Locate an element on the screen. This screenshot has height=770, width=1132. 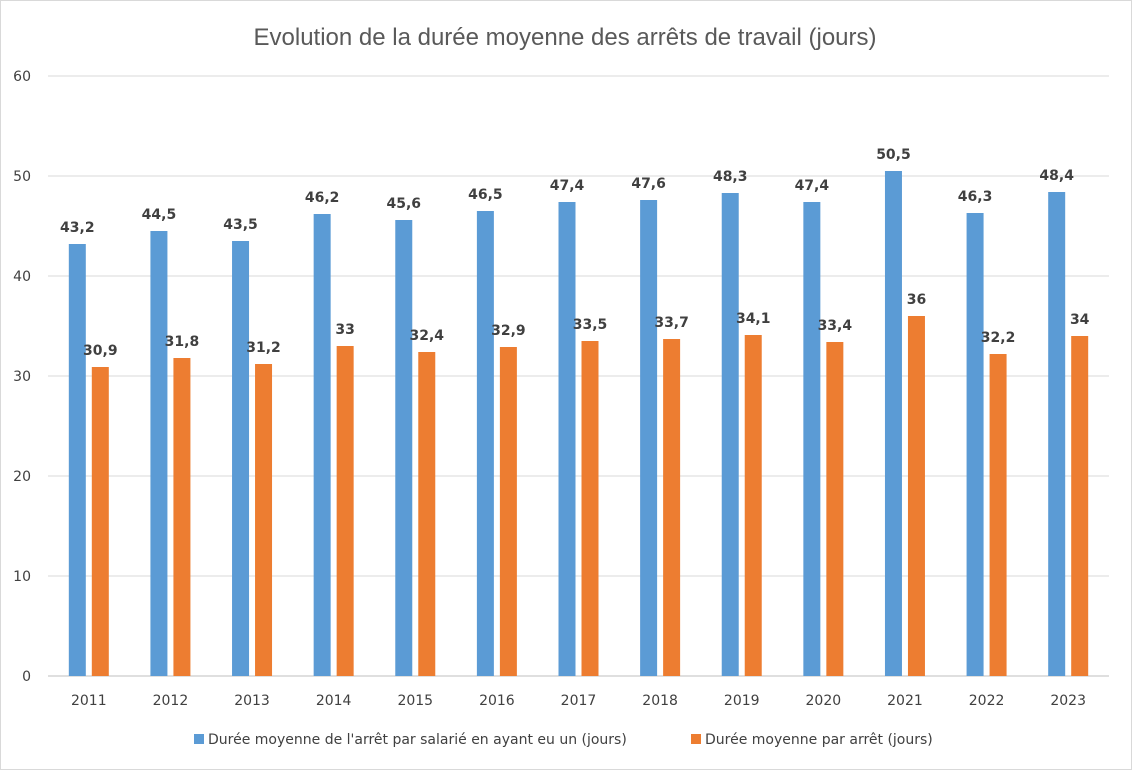
y-axis-ticks: 0 10 20 30 40 50 60 is located at coordinates (22, 377).